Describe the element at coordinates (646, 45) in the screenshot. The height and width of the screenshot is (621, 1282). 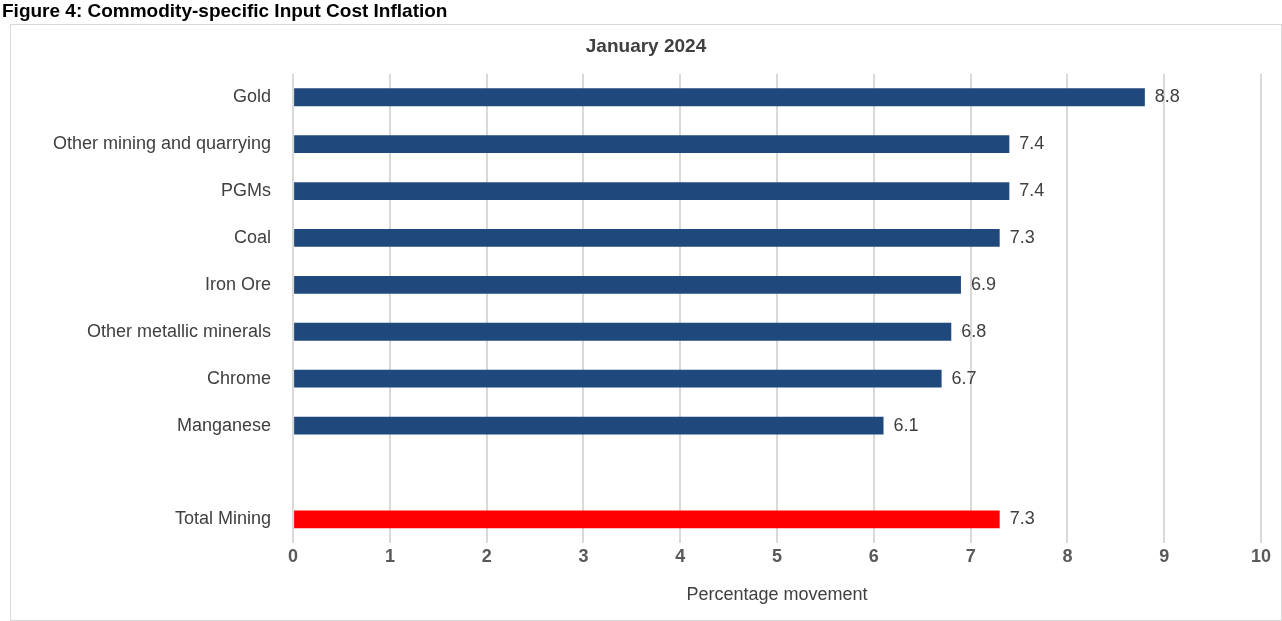
I see `chart-subtitle: January 2024` at that location.